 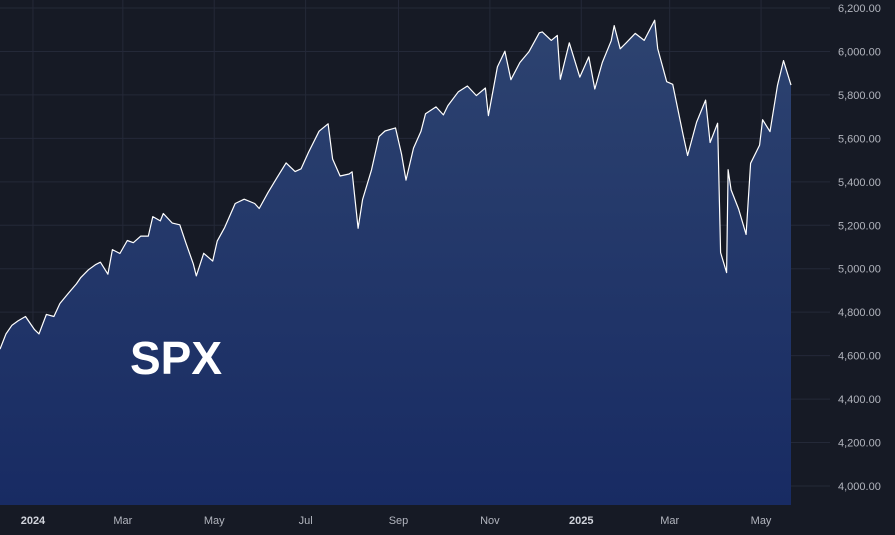 What do you see at coordinates (306, 521) in the screenshot?
I see `x-tick-label: Jul` at bounding box center [306, 521].